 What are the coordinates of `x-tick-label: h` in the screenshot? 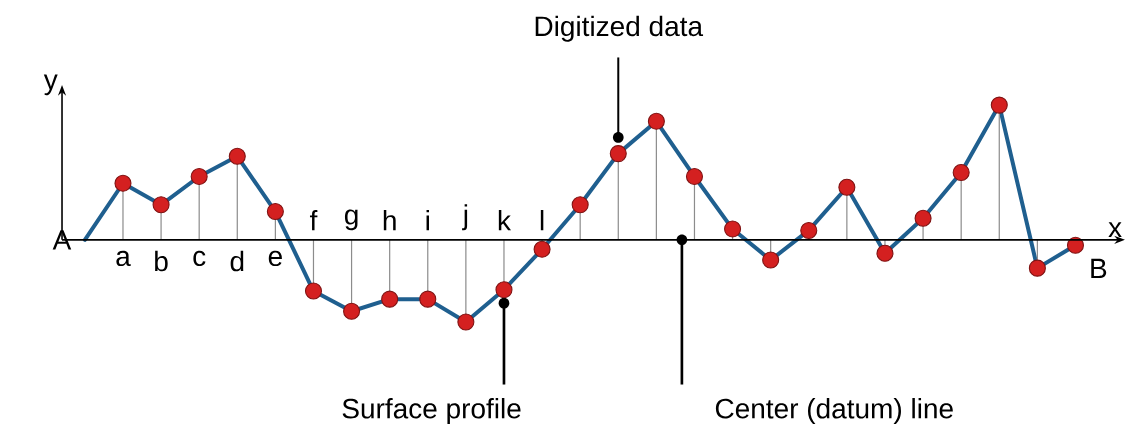 It's located at (389, 220).